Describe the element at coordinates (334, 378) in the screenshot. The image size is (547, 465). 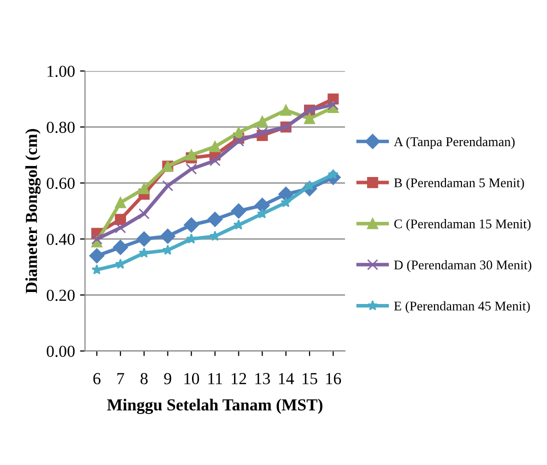
I see `x-tick-label: 16` at that location.